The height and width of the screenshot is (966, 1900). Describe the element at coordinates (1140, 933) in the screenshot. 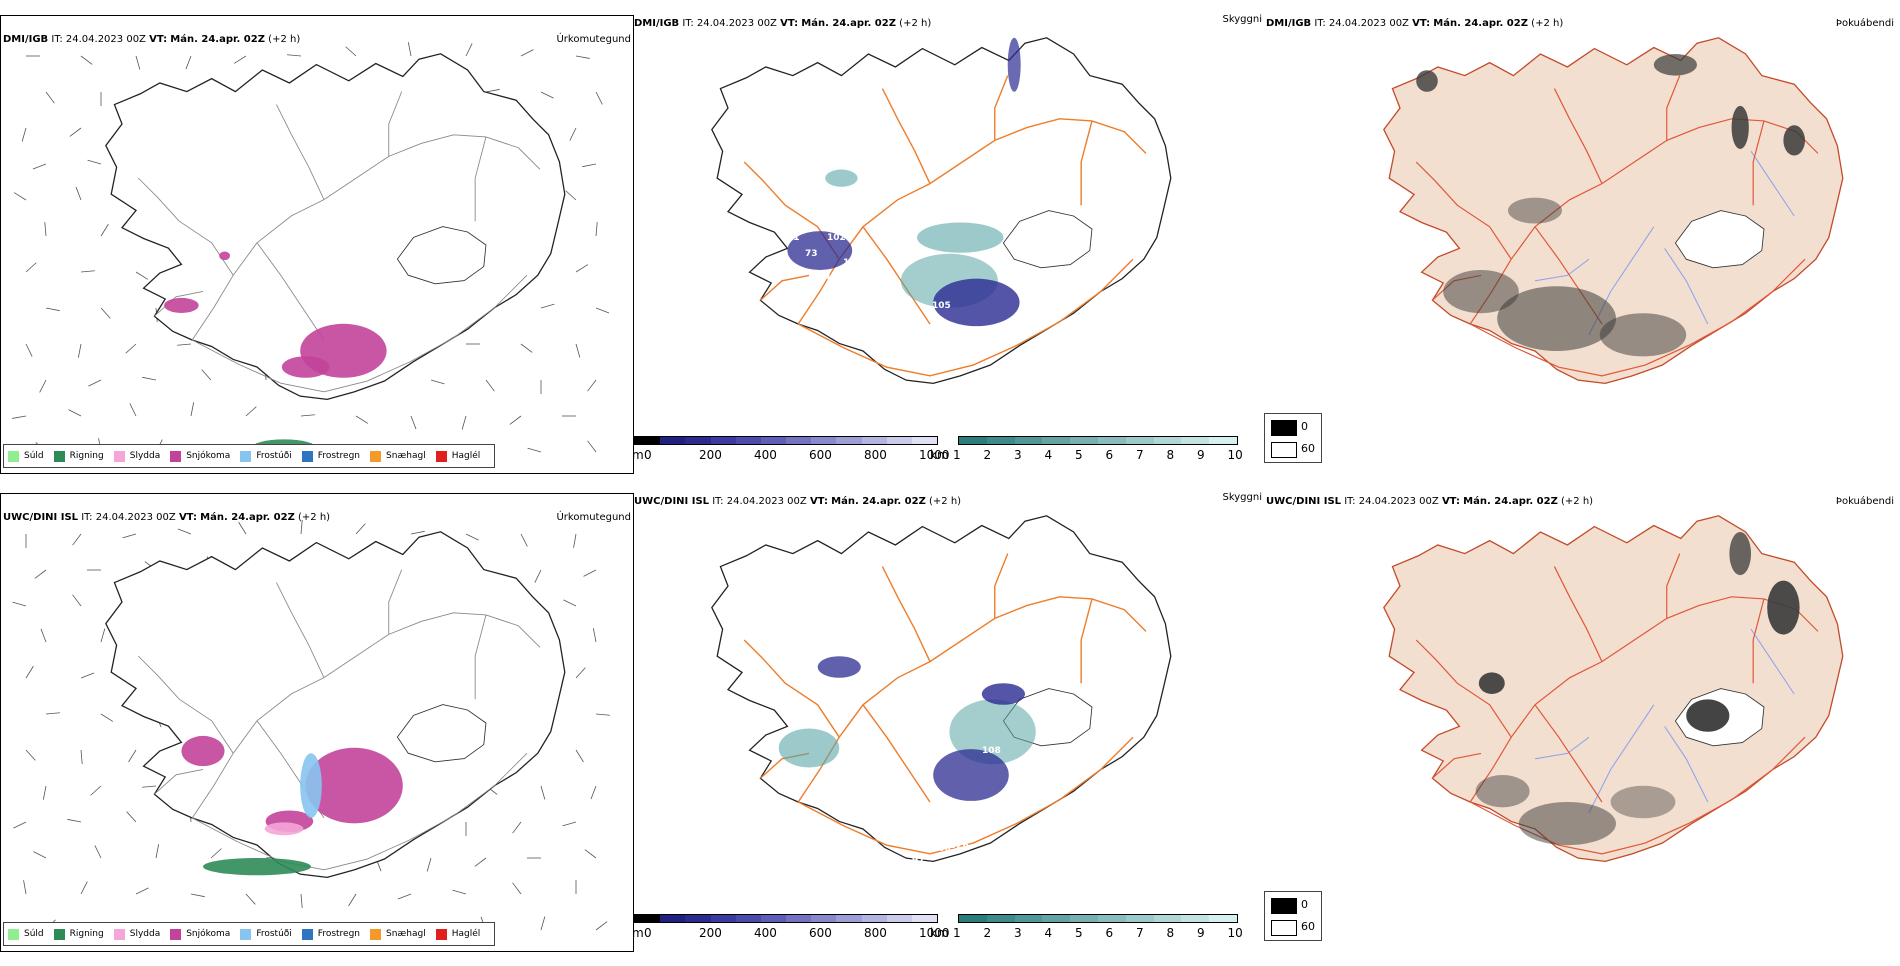

I see `colorbar-tick: 7` at that location.